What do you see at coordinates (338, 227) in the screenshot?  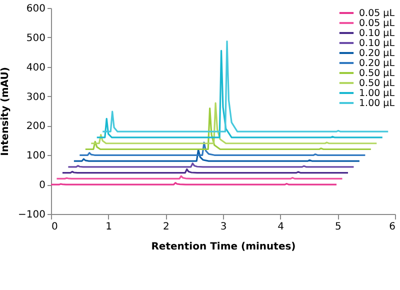 I see `x-tick-label: 5` at bounding box center [338, 227].